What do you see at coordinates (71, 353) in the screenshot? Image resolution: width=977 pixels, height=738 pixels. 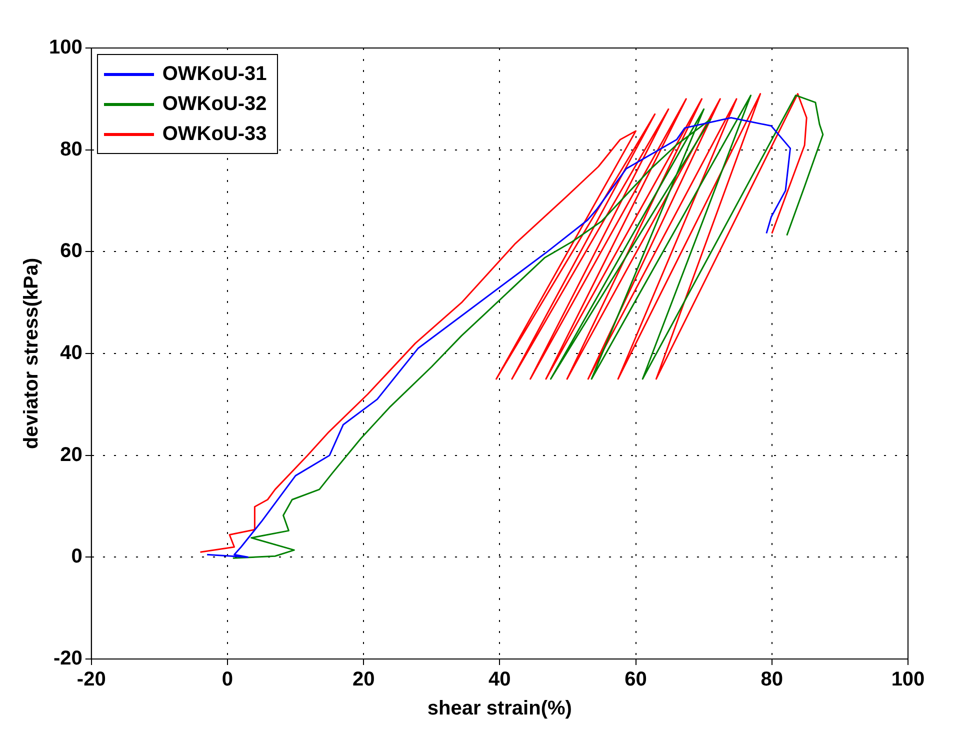 I see `y-tick-label: 40` at bounding box center [71, 353].